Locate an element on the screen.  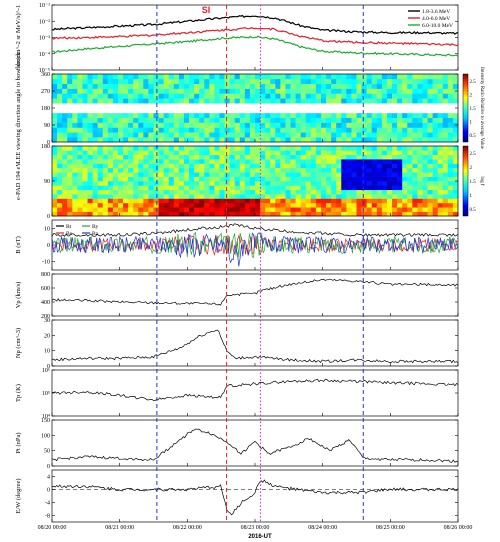
pt-ytick-label: 100 is located at coordinates (45, 436).